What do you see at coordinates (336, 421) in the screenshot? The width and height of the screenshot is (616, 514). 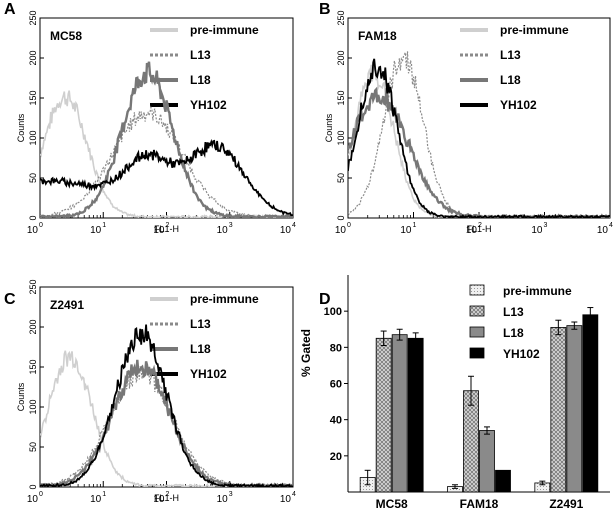 I see `y-tick-label: 40` at bounding box center [336, 421].